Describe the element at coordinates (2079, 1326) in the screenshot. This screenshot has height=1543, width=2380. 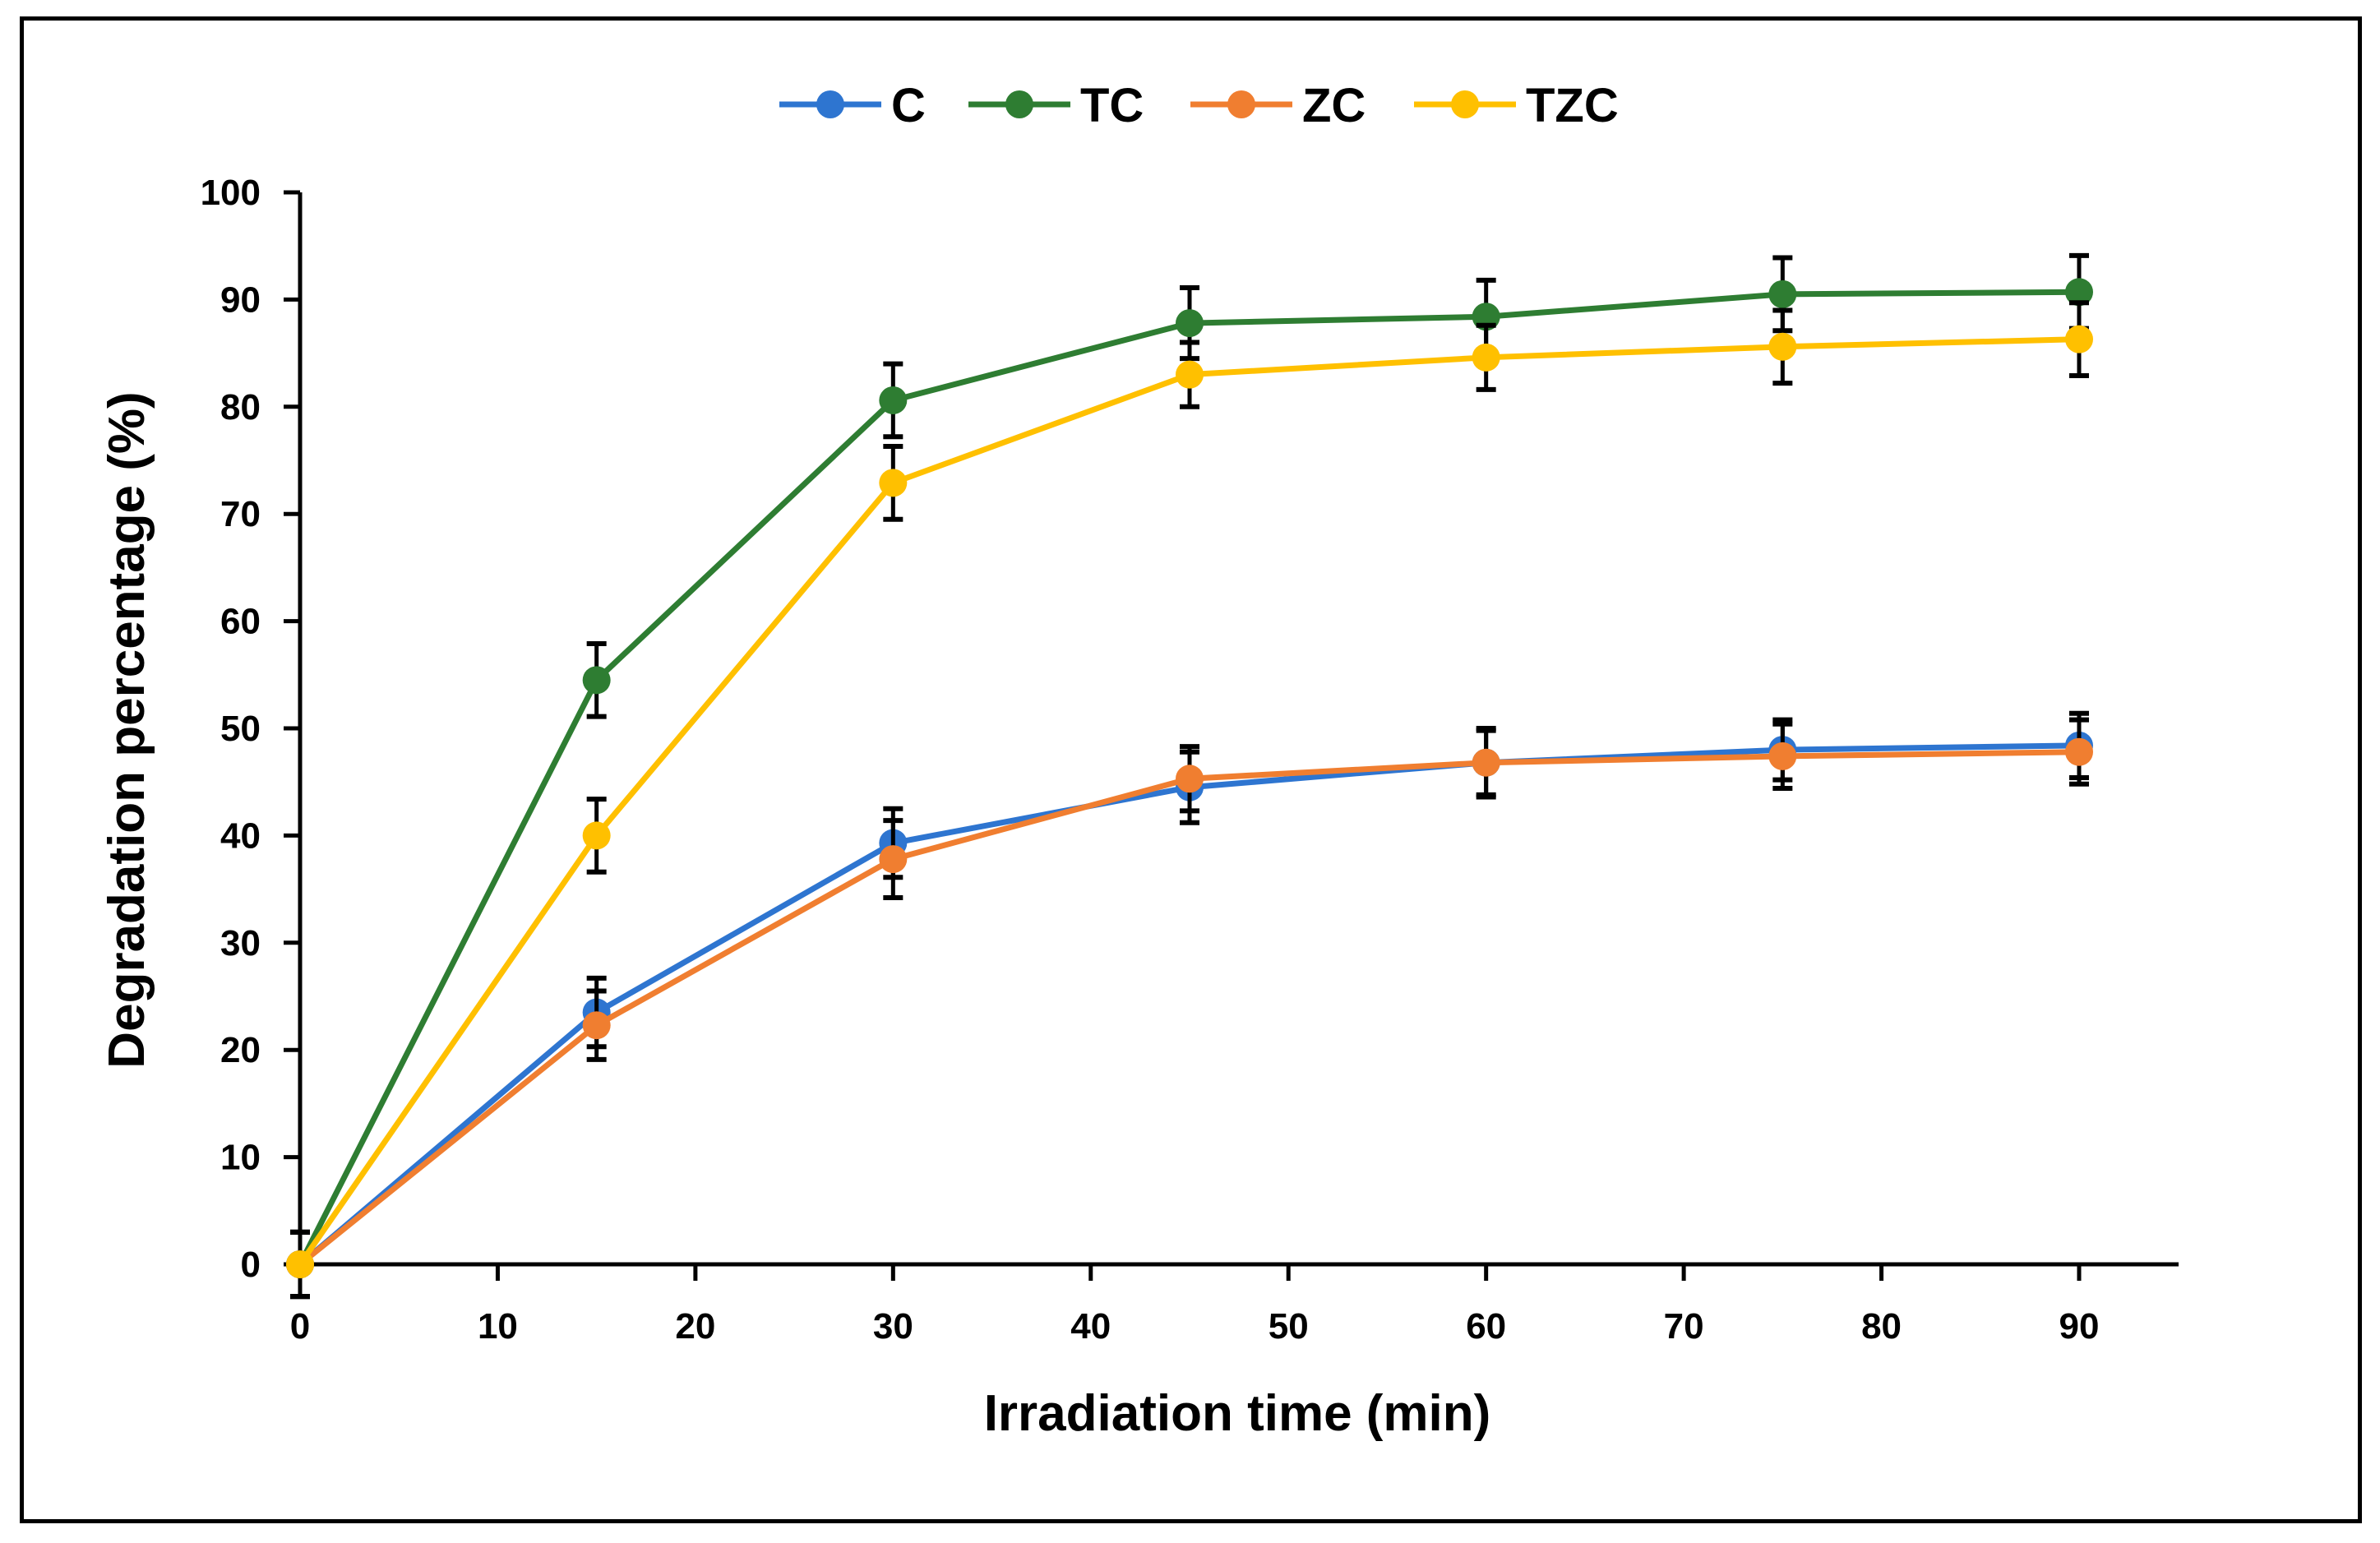
I see `x-tick-label: 90` at that location.